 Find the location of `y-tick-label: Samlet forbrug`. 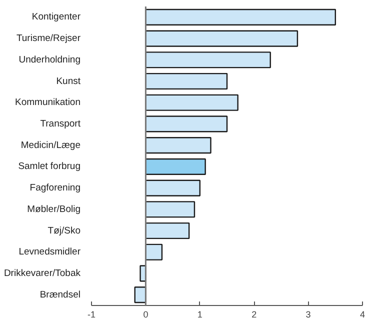

y-tick-label: Samlet forbrug is located at coordinates (49, 166).